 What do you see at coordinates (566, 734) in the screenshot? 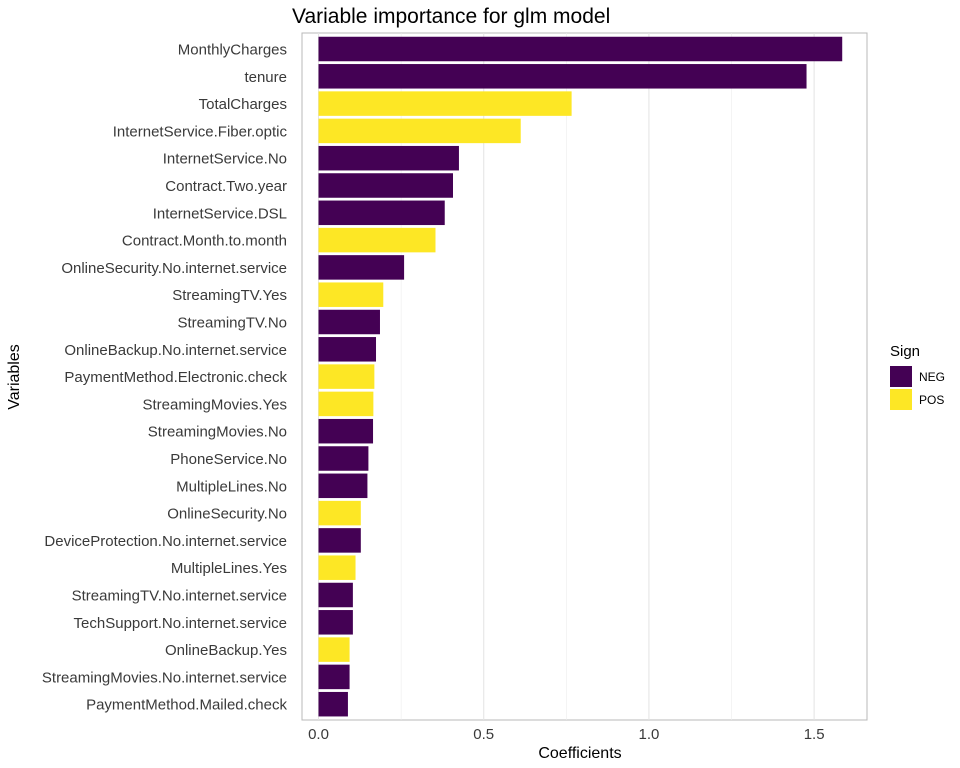
I see `x-tick-labels: 0.0 0.5 1.0 1.5` at bounding box center [566, 734].